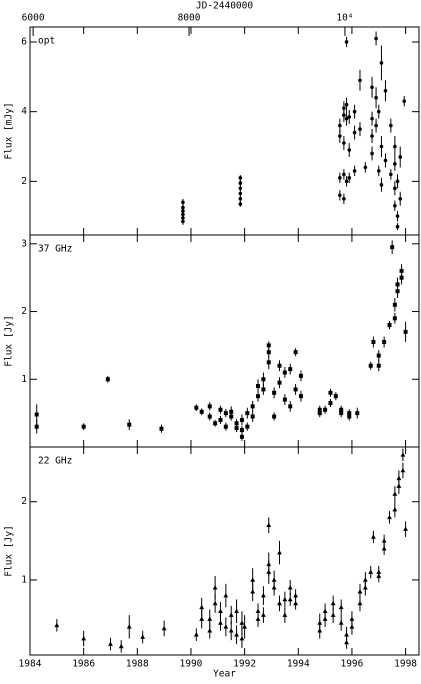 The width and height of the screenshot is (421, 684). Describe the element at coordinates (24, 243) in the screenshot. I see `y-tick-label: 3` at that location.